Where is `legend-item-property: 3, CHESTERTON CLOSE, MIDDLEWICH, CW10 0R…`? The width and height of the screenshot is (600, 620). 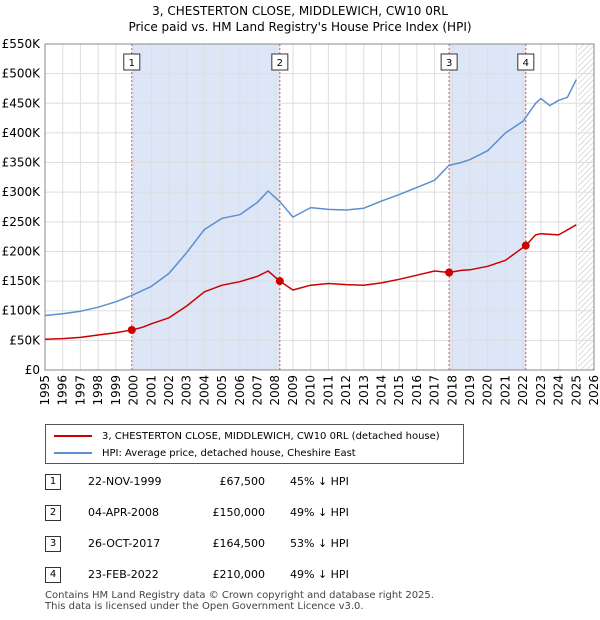 legend-item-property: 3, CHESTERTON CLOSE, MIDDLEWICH, CW10 0R… is located at coordinates (247, 436).